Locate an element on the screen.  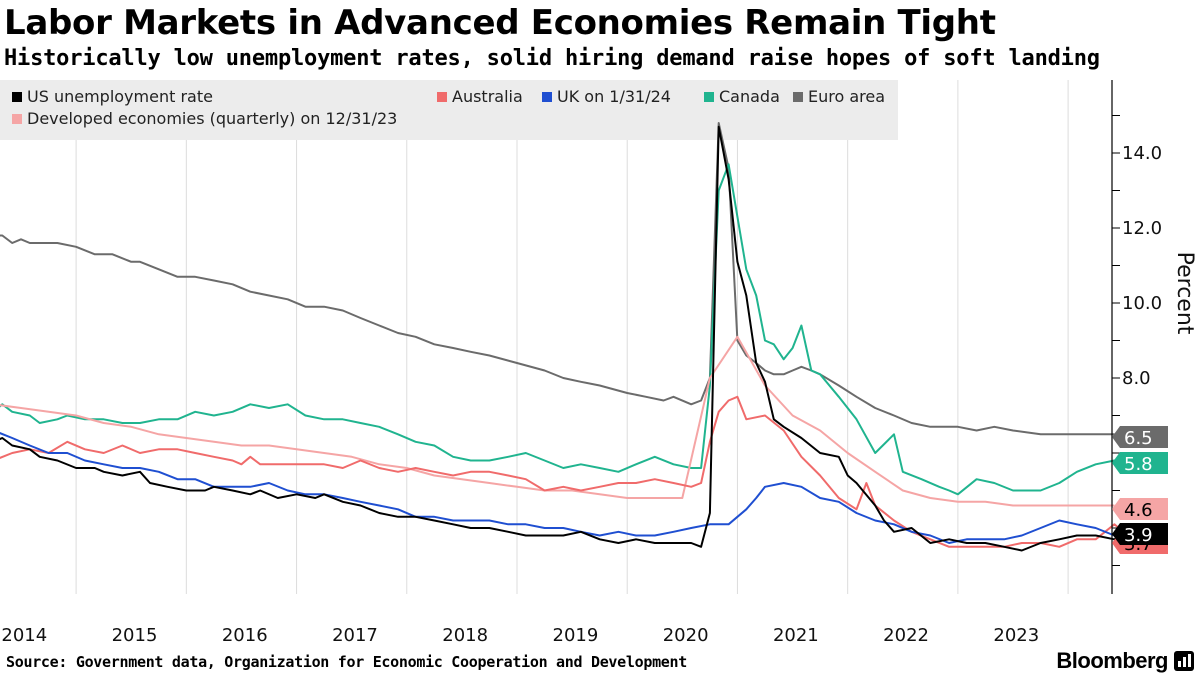
bloomberg-bars-icon is located at coordinates (1184, 661).